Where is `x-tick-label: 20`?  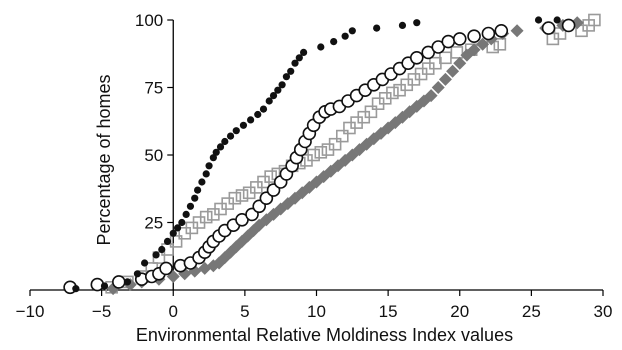
x-tick-label: 20 is located at coordinates (459, 311).